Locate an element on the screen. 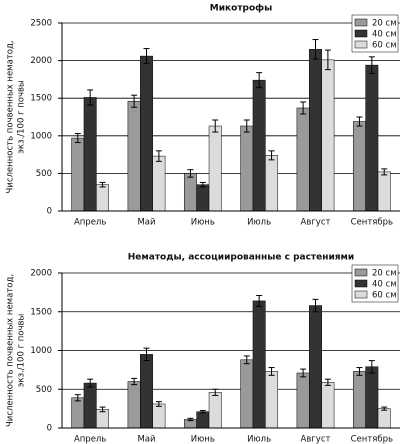 The width and height of the screenshot is (403, 444). y-tick-label: 2500 is located at coordinates (41, 24).